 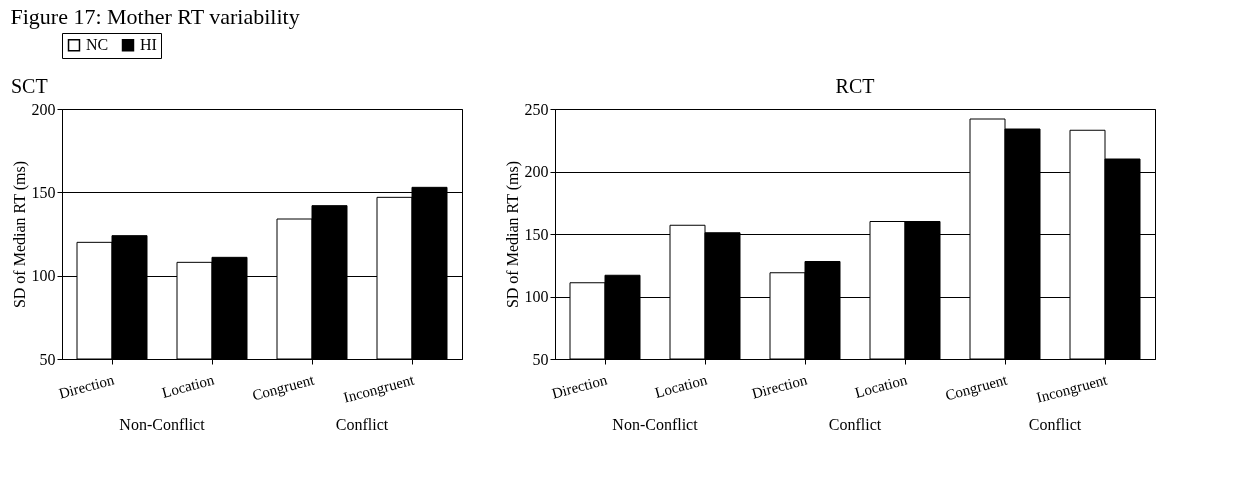 I want to click on chart-title: RCT, so click(x=855, y=86).